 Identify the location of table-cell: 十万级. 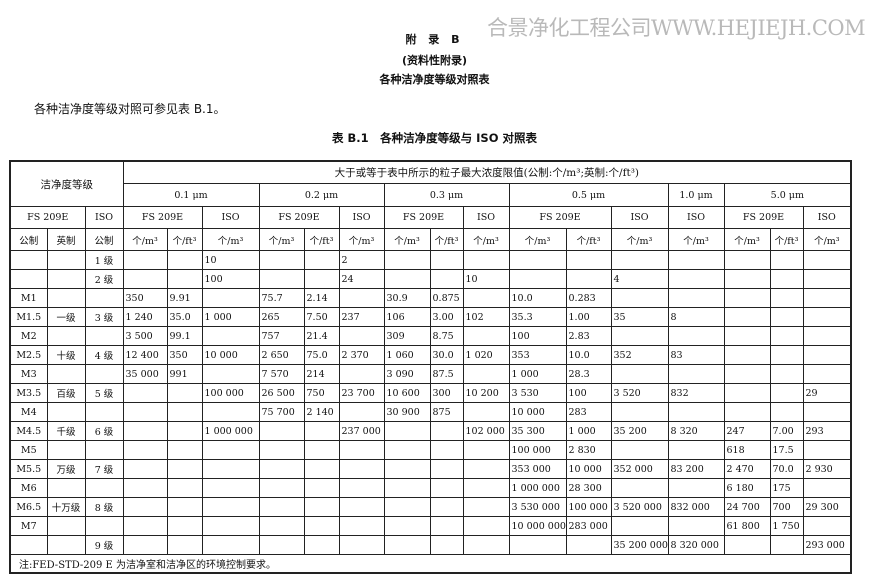
(66, 507).